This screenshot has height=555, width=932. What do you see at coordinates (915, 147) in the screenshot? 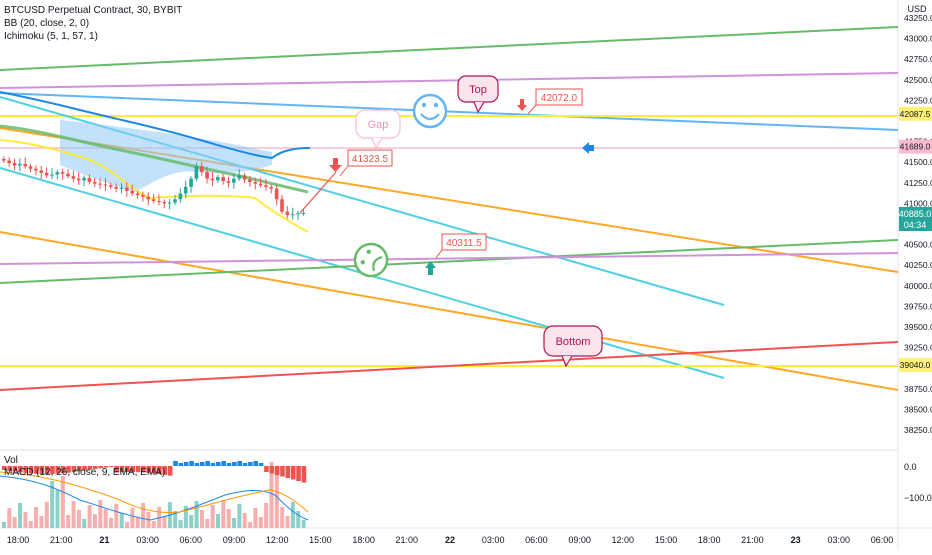
I see `price-badge-label: 41689.0` at bounding box center [915, 147].